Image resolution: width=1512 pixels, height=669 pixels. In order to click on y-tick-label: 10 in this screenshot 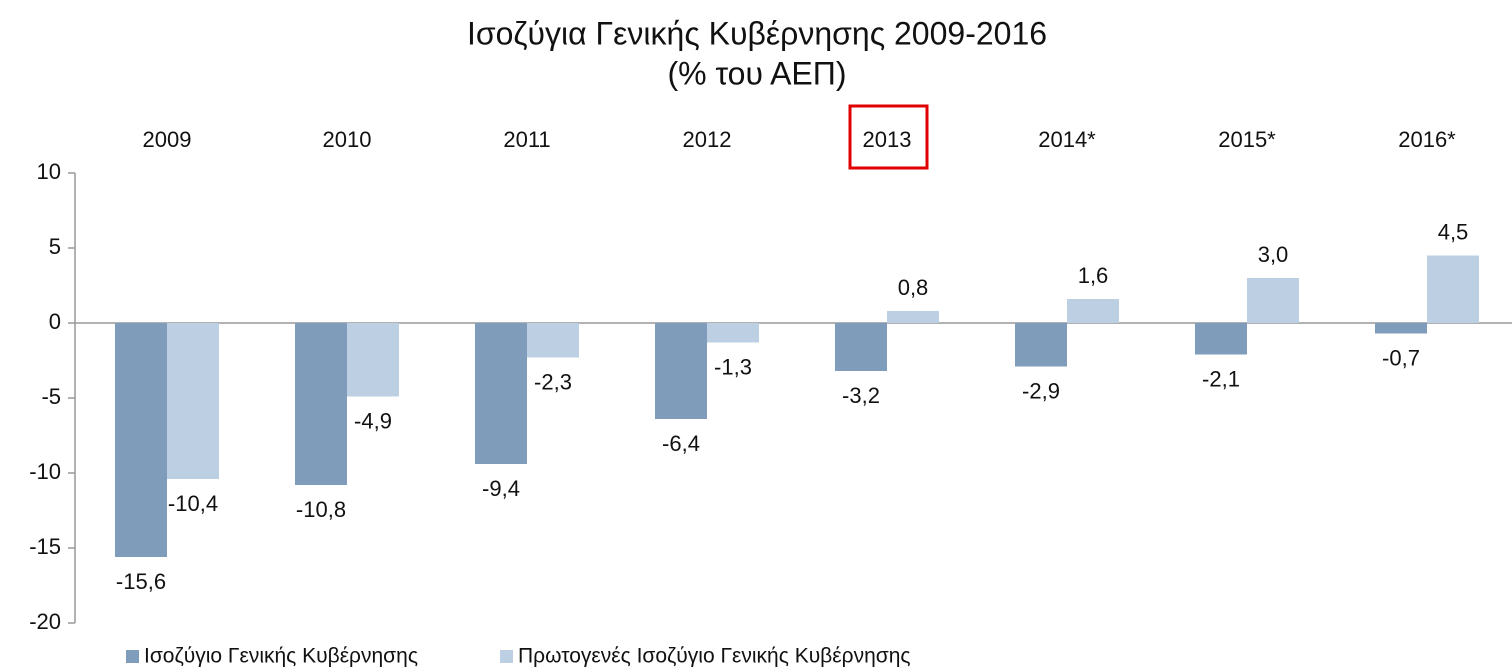, I will do `click(49, 171)`.